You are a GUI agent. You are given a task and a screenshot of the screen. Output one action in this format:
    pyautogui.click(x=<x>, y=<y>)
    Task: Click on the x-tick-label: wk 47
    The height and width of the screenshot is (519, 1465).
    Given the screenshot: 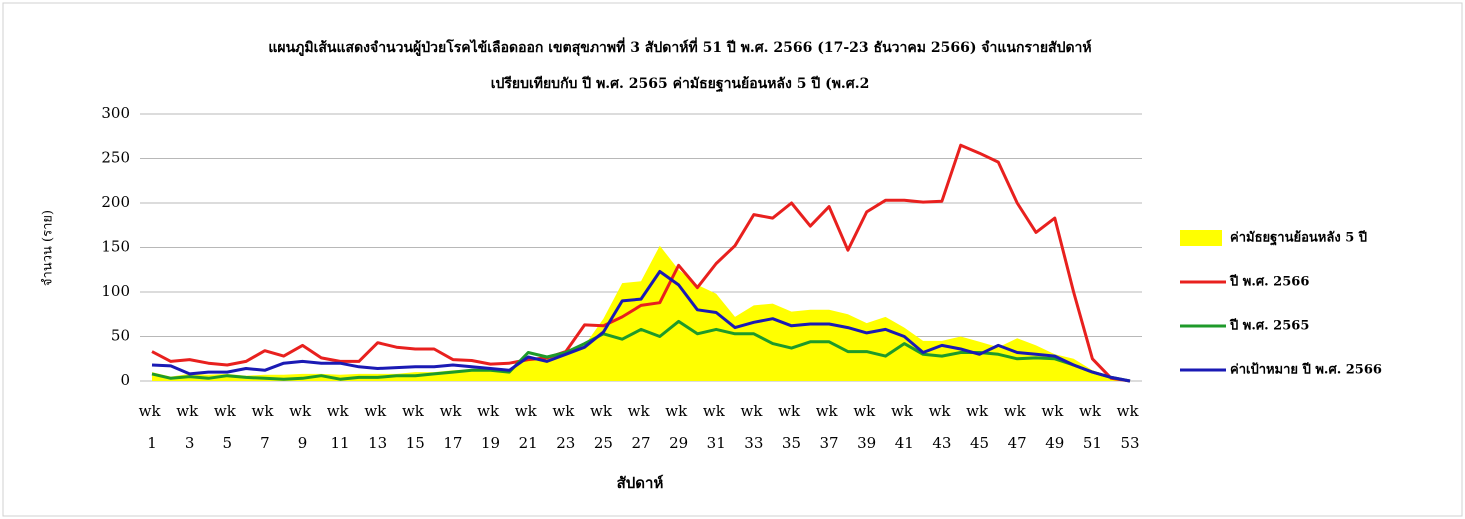 What is the action you would take?
    pyautogui.click(x=1017, y=427)
    